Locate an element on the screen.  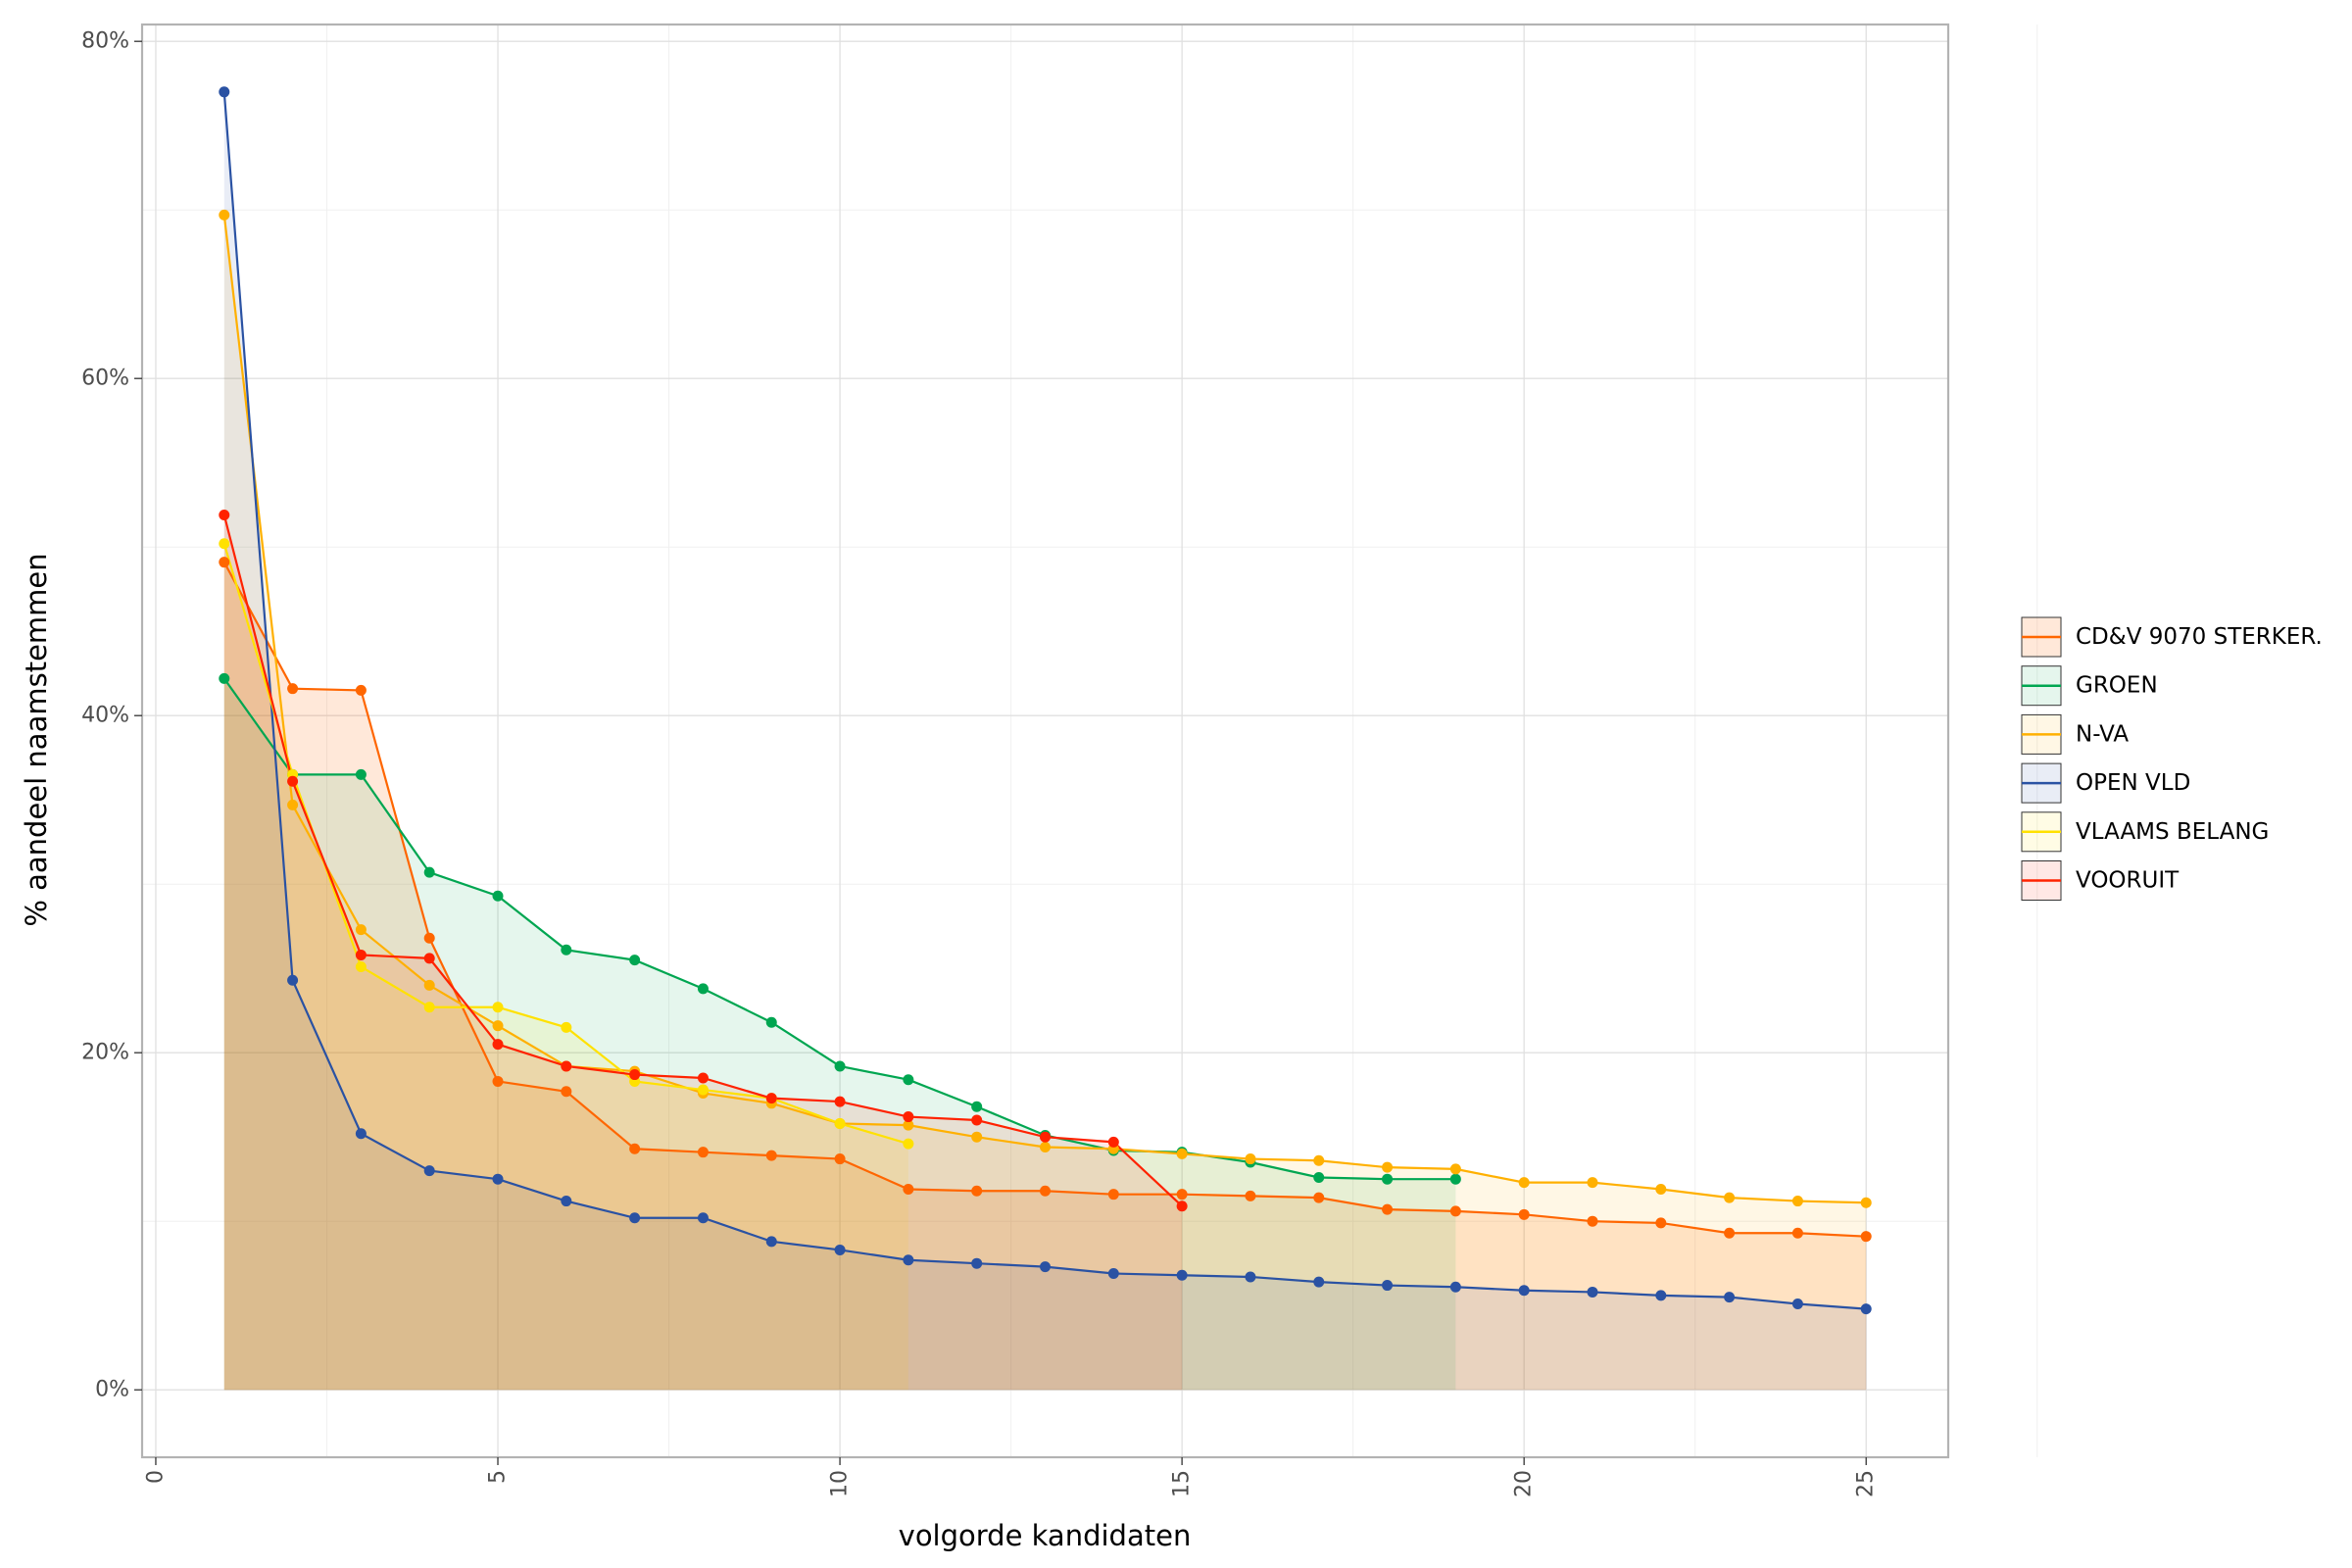
legend-item-cd-v-9070-sterker: CD&V 9070 STERKER. is located at coordinates (2172, 637).